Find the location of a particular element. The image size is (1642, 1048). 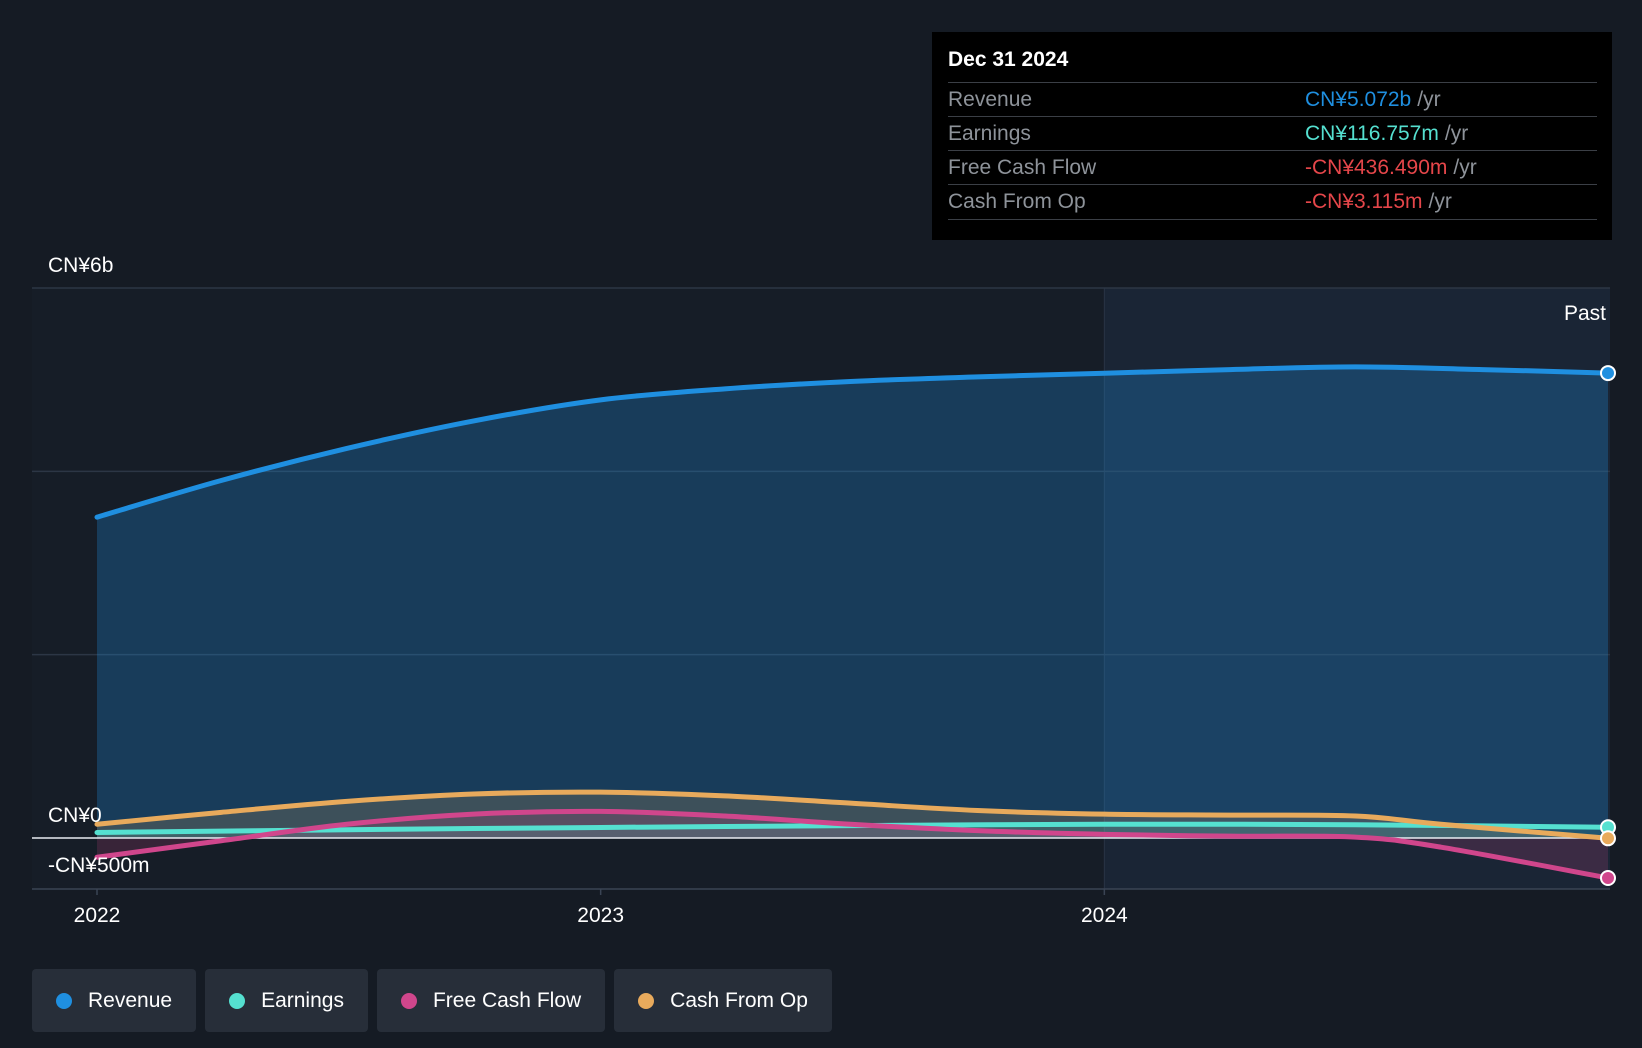

tooltip-label: Cash From Op is located at coordinates (1017, 201).